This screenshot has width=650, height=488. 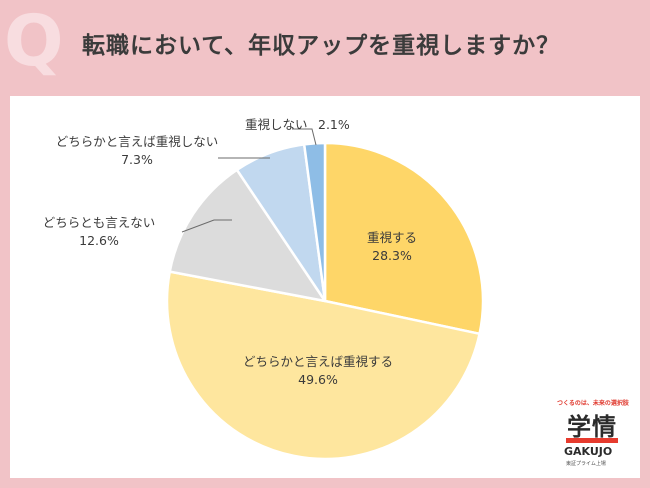 I want to click on page-title: 転職において、年収アップを重視しますか？, so click(x=321, y=46).